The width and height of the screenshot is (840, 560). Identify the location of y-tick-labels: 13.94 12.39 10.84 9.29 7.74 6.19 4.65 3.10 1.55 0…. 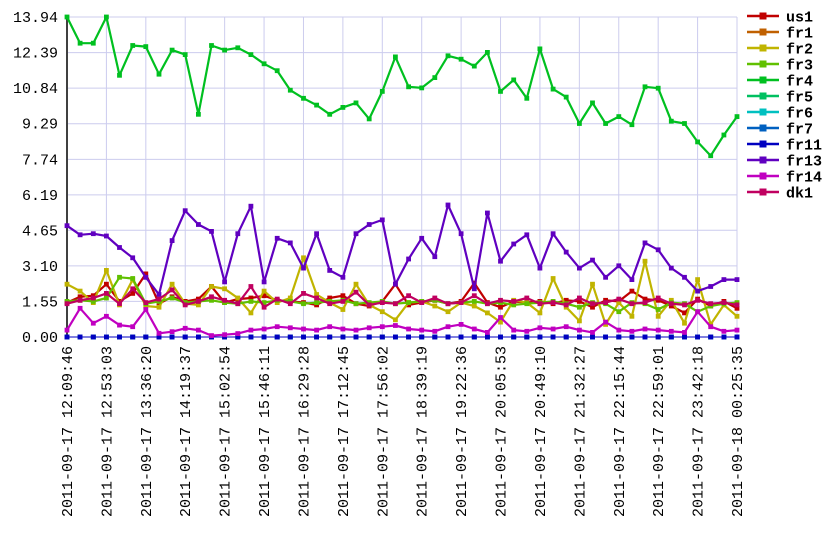
(35, 178).